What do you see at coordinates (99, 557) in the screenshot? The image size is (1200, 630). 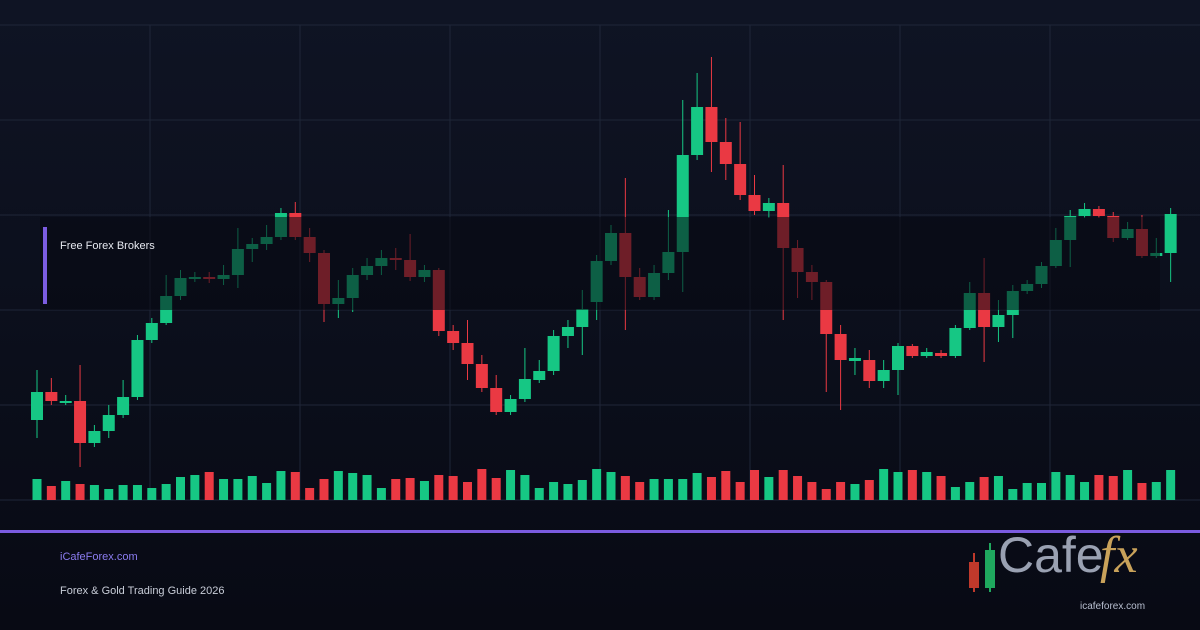 I see `footer-site: iCafeForex.com` at bounding box center [99, 557].